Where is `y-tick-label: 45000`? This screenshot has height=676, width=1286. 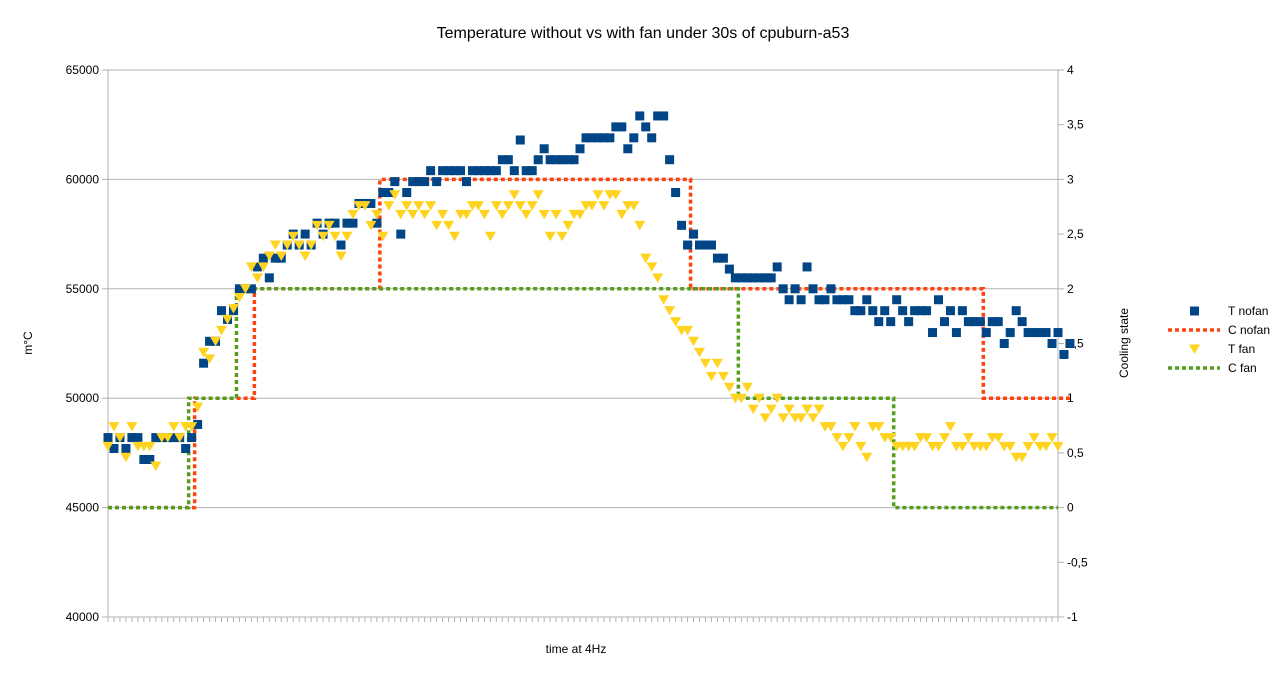 y-tick-label: 45000 is located at coordinates (83, 508).